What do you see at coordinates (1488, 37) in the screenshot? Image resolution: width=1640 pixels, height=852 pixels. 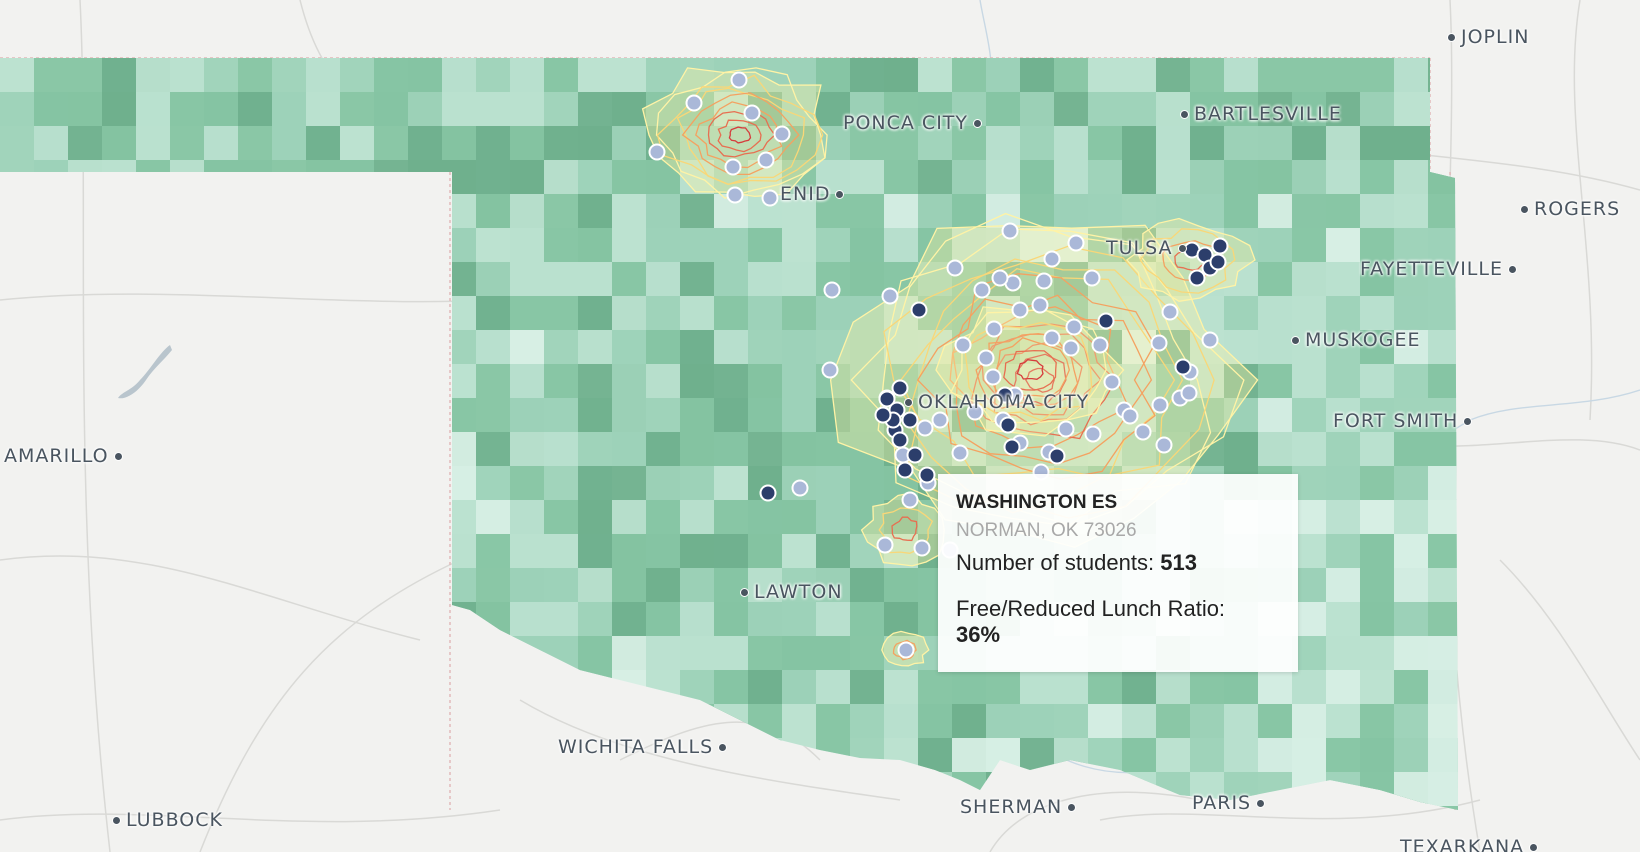 I see `city-label-joplin: JOPLIN` at bounding box center [1488, 37].